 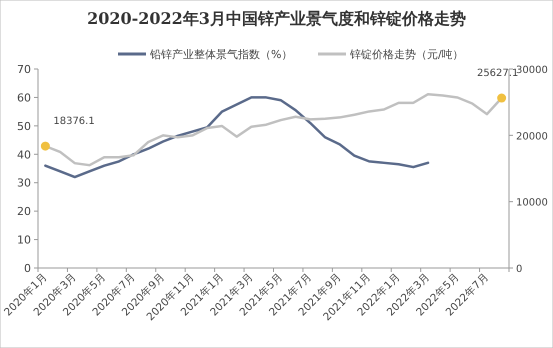 What do you see at coordinates (519, 269) in the screenshot?
I see `y2-tick-label: 0` at bounding box center [519, 269].